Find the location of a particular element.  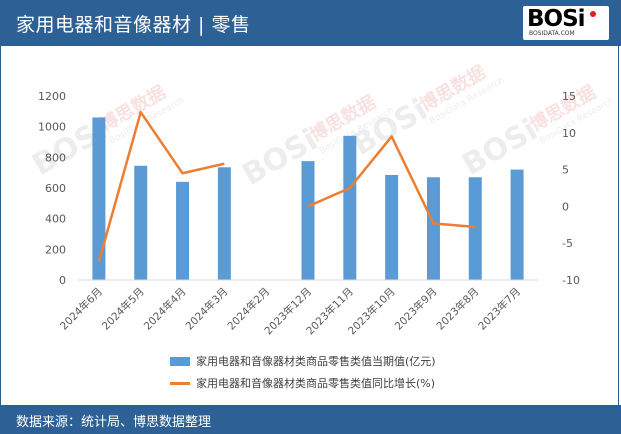

y-left-tick-label: 1000 is located at coordinates (52, 127).